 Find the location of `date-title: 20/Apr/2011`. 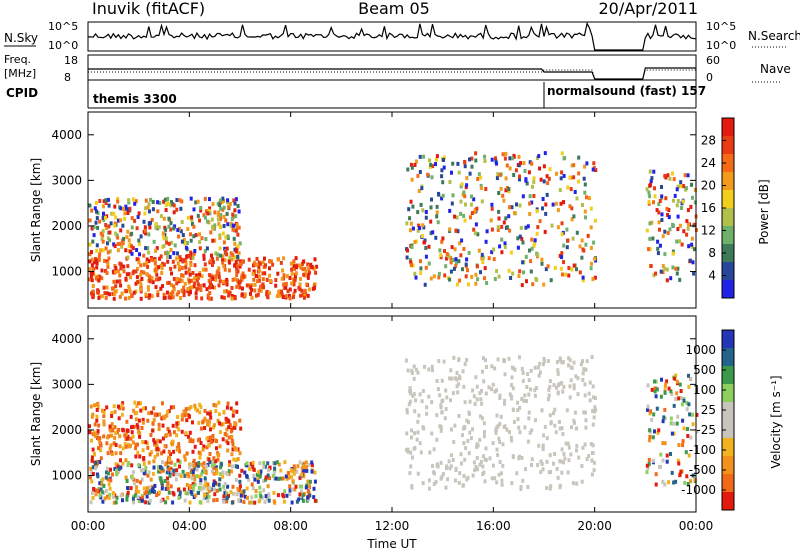

date-title: 20/Apr/2011 is located at coordinates (648, 9).